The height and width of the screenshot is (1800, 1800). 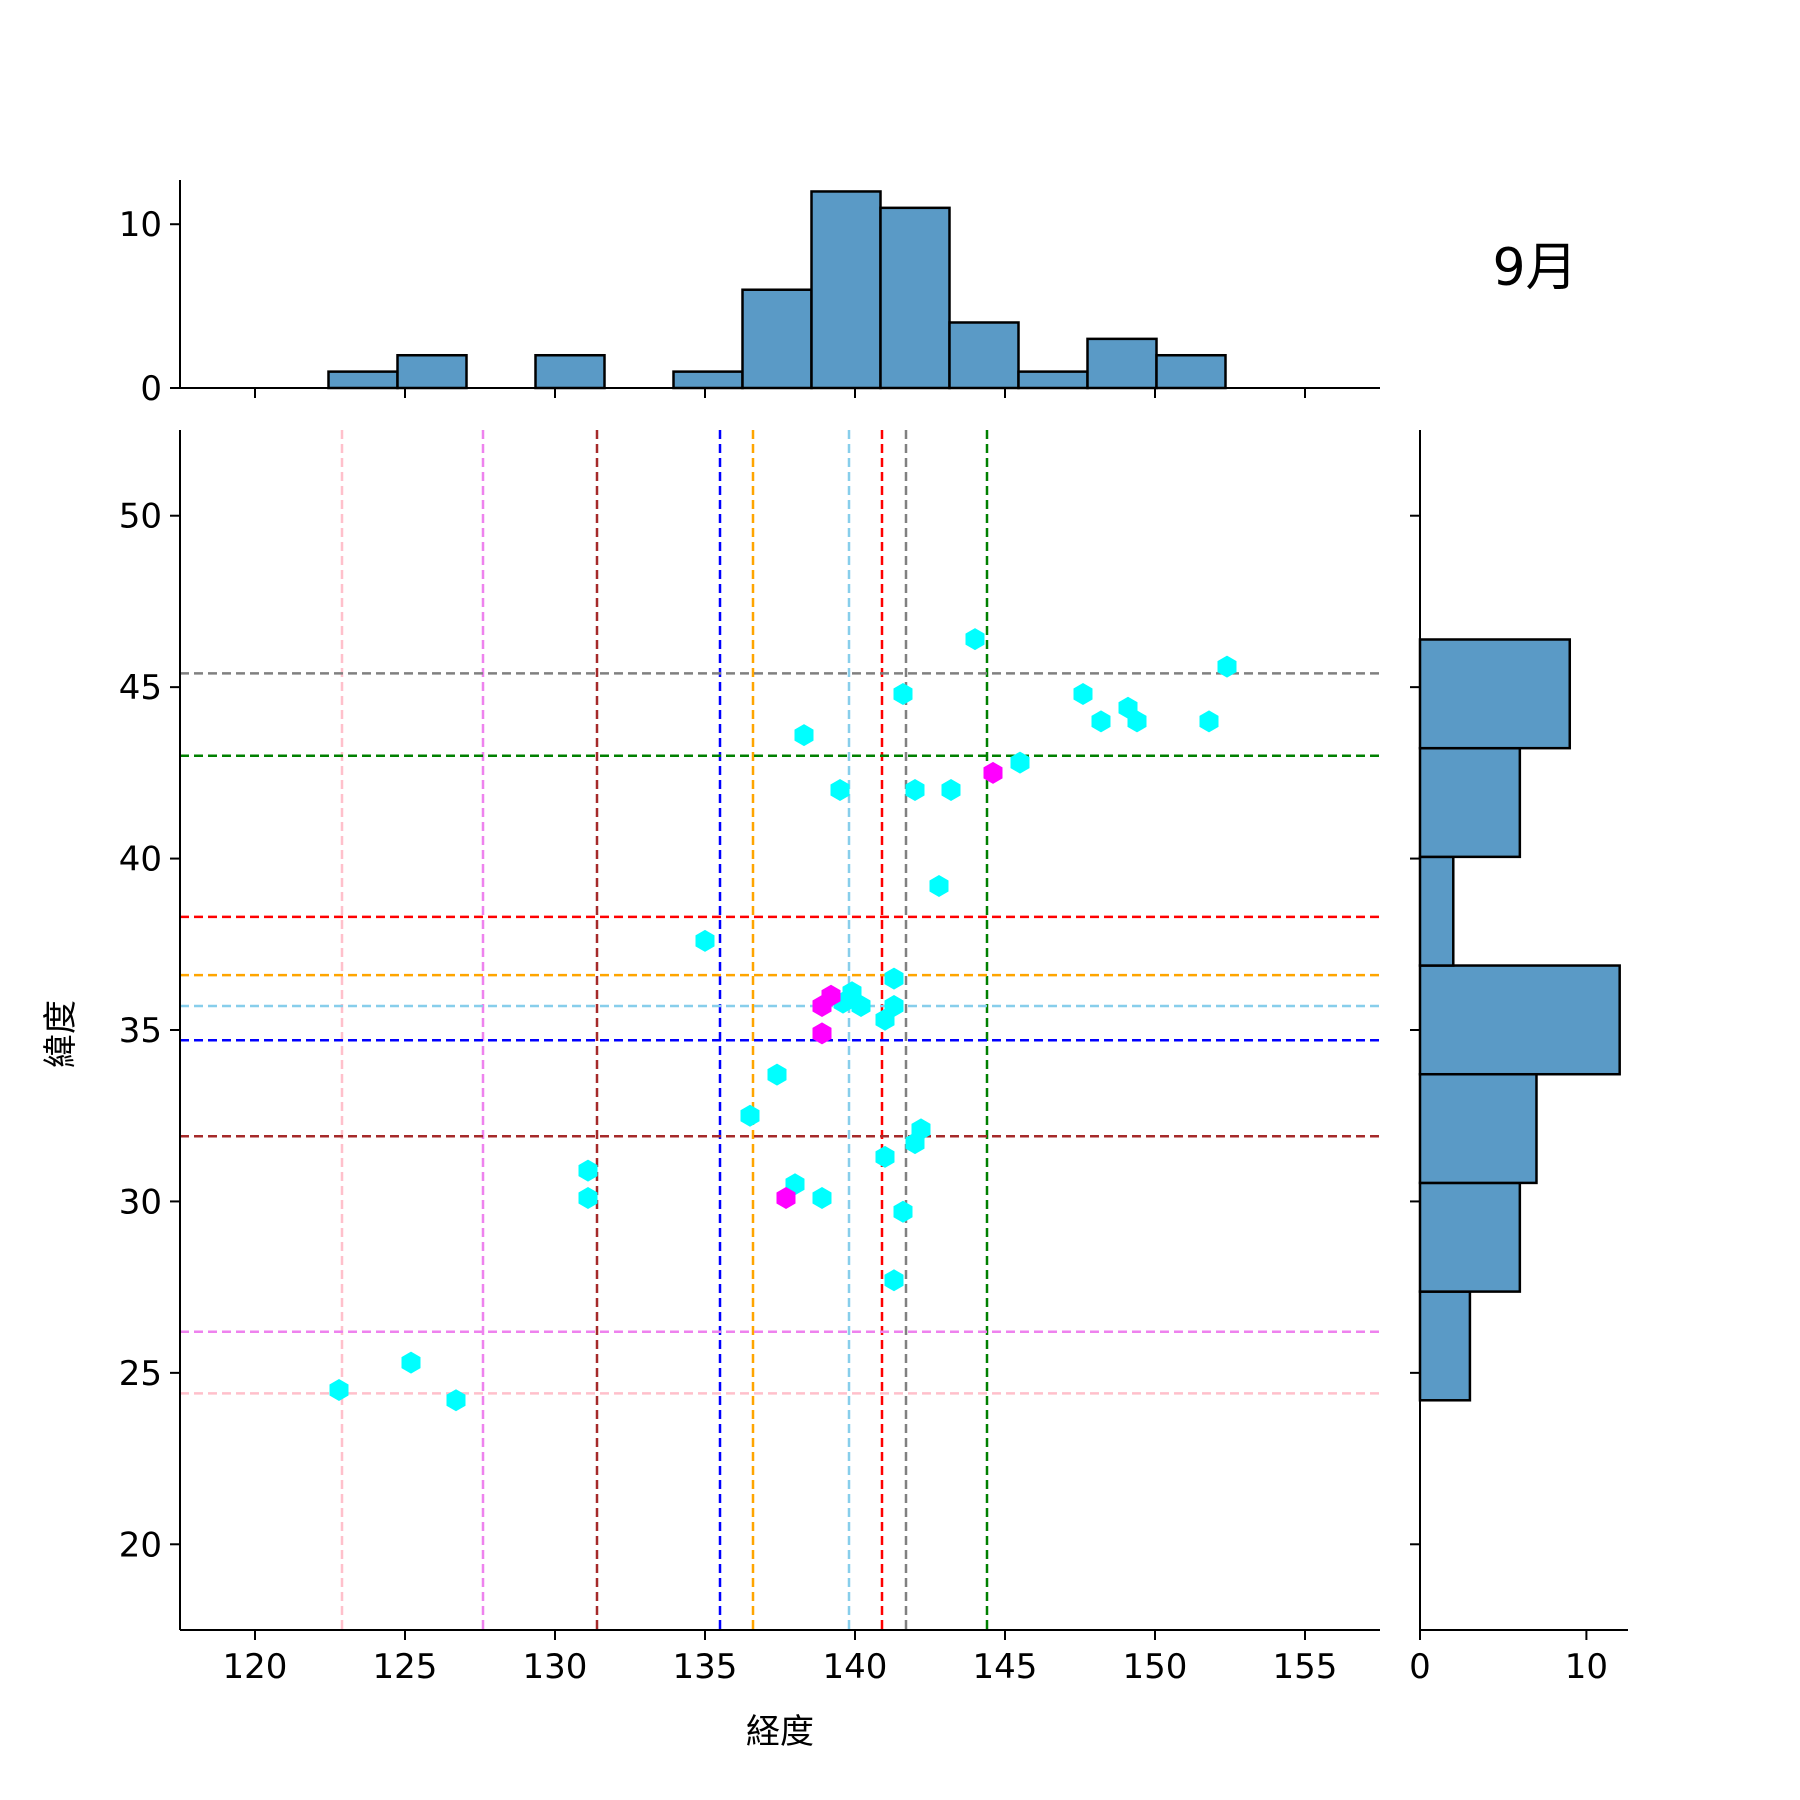 What do you see at coordinates (140, 1202) in the screenshot?
I see `y-tick-label: 30` at bounding box center [140, 1202].